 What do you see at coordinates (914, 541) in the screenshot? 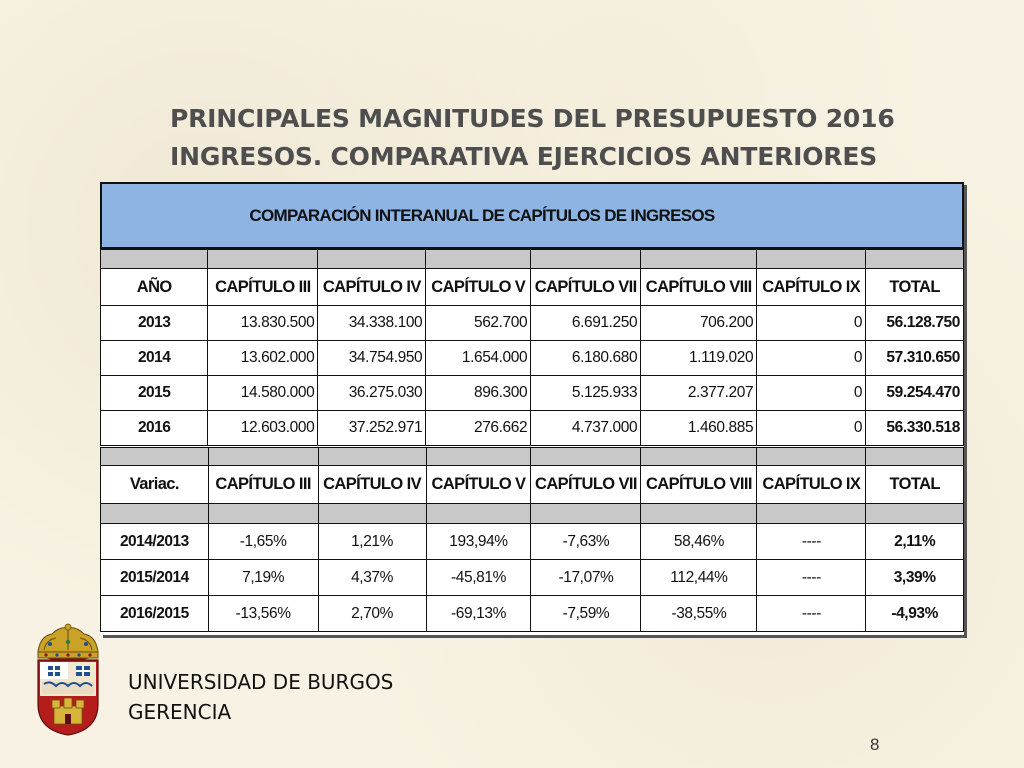
I see `total-cell: 2,11%` at bounding box center [914, 541].